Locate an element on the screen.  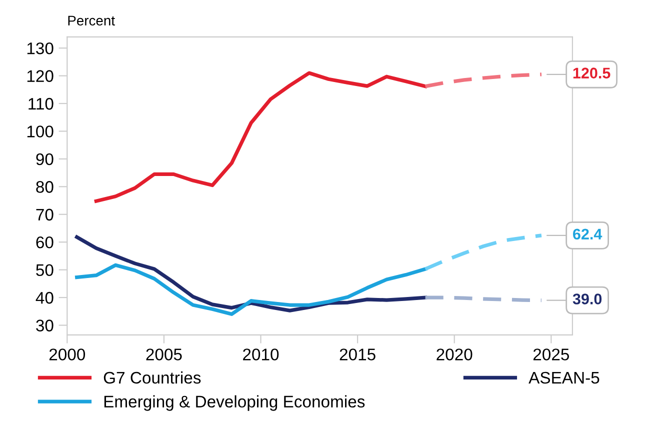
x-tick-label: 2005 is located at coordinates (164, 354).